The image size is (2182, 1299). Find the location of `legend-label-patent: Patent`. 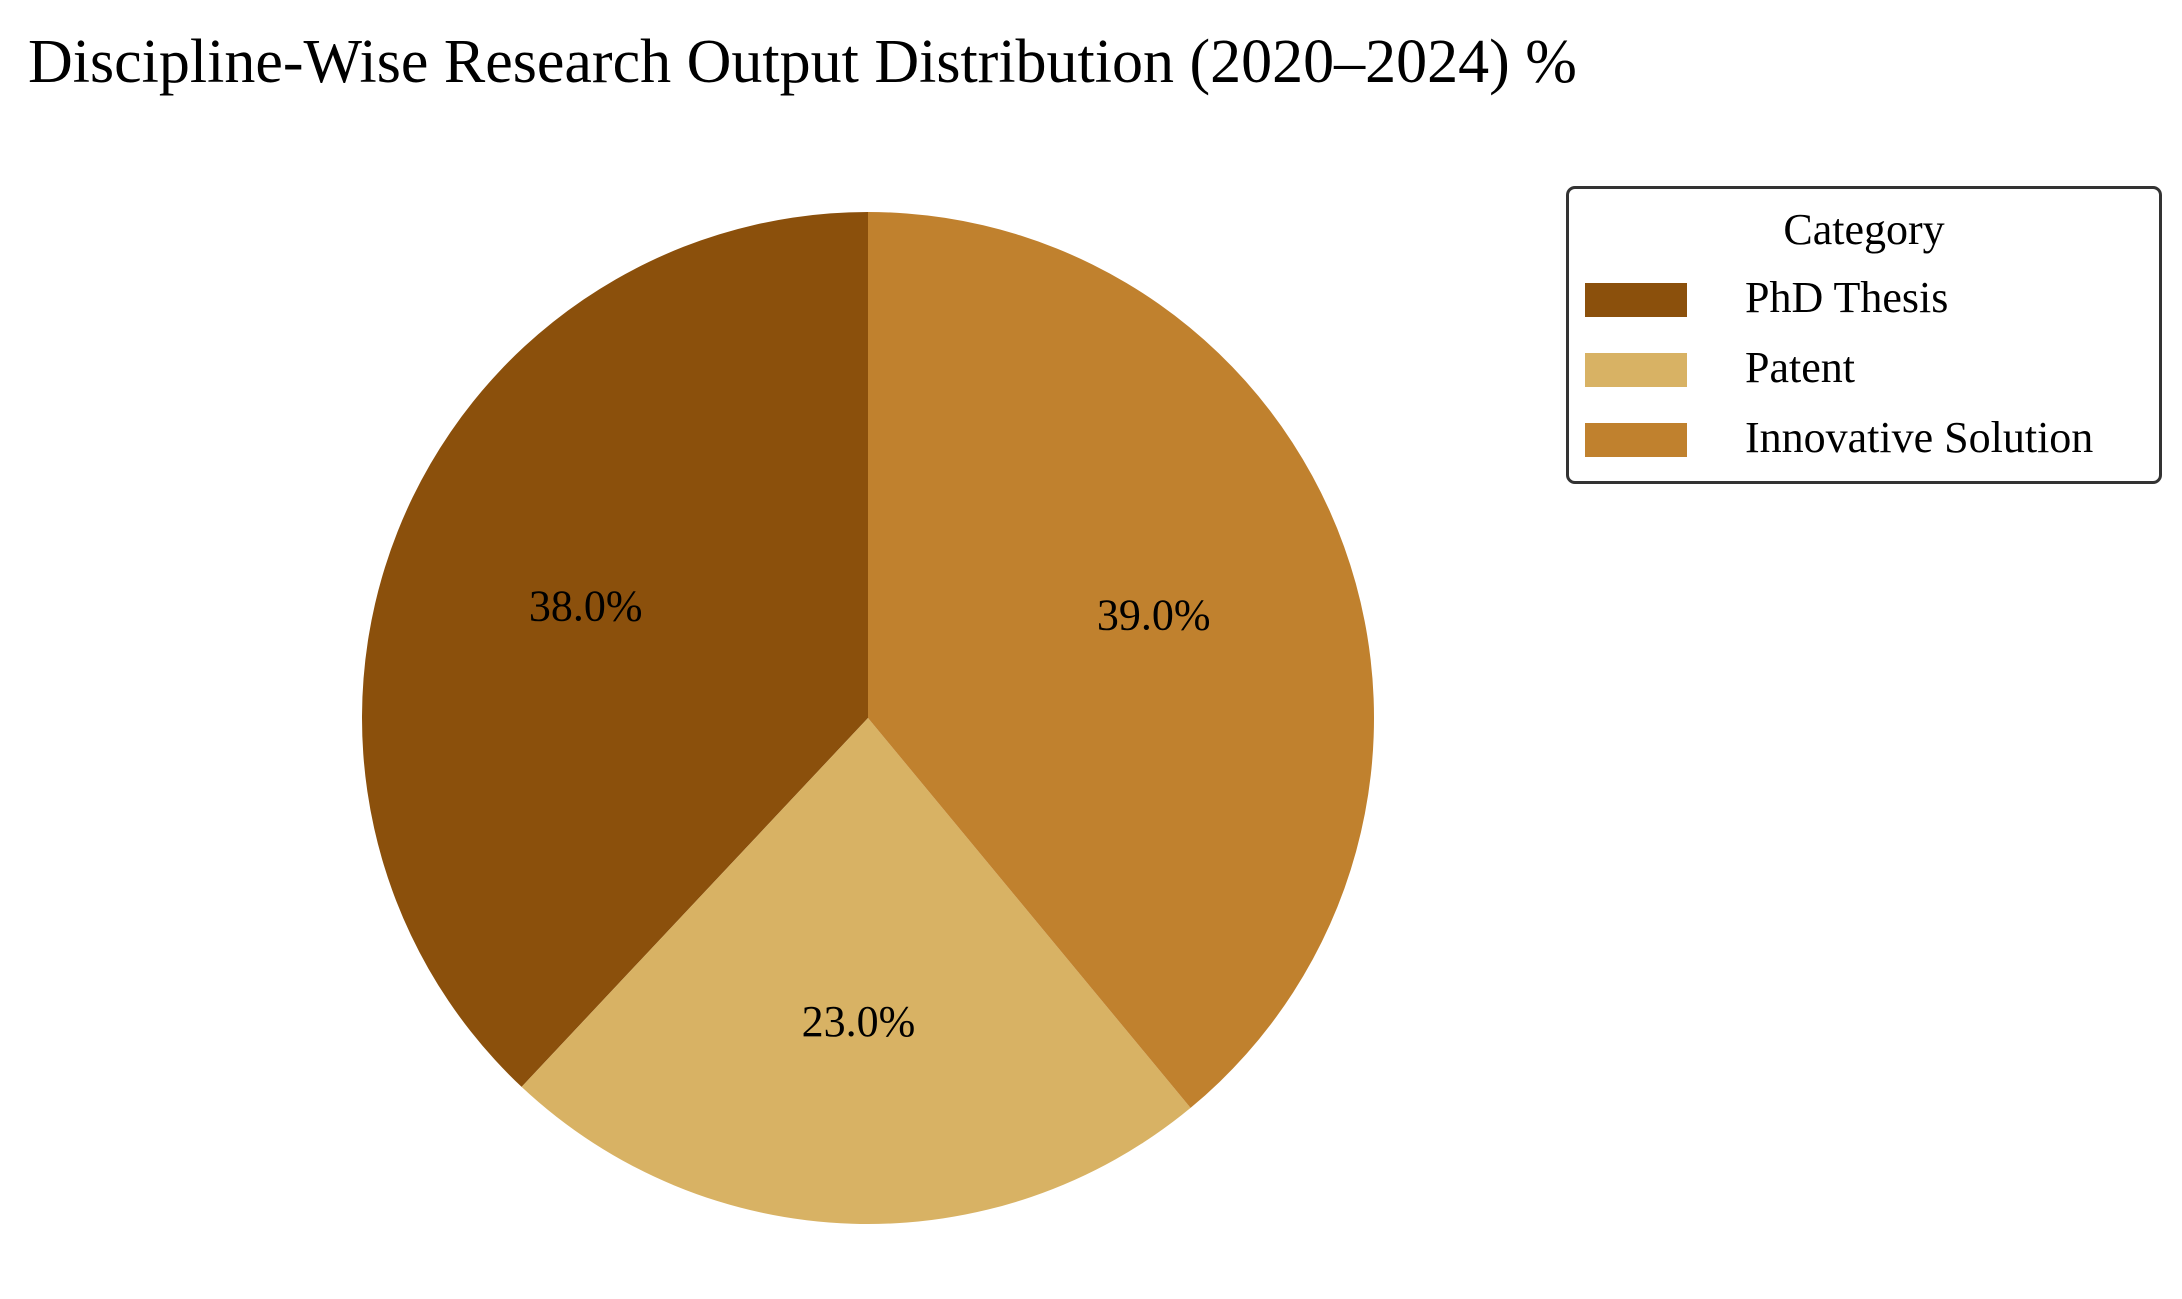

legend-label-patent: Patent is located at coordinates (1800, 367).